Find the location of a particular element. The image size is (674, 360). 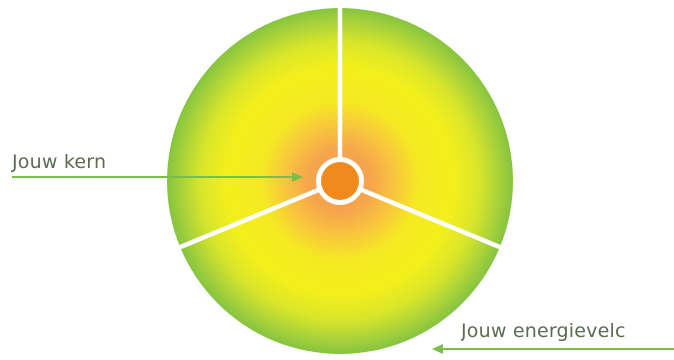

core-circle is located at coordinates (340, 181).